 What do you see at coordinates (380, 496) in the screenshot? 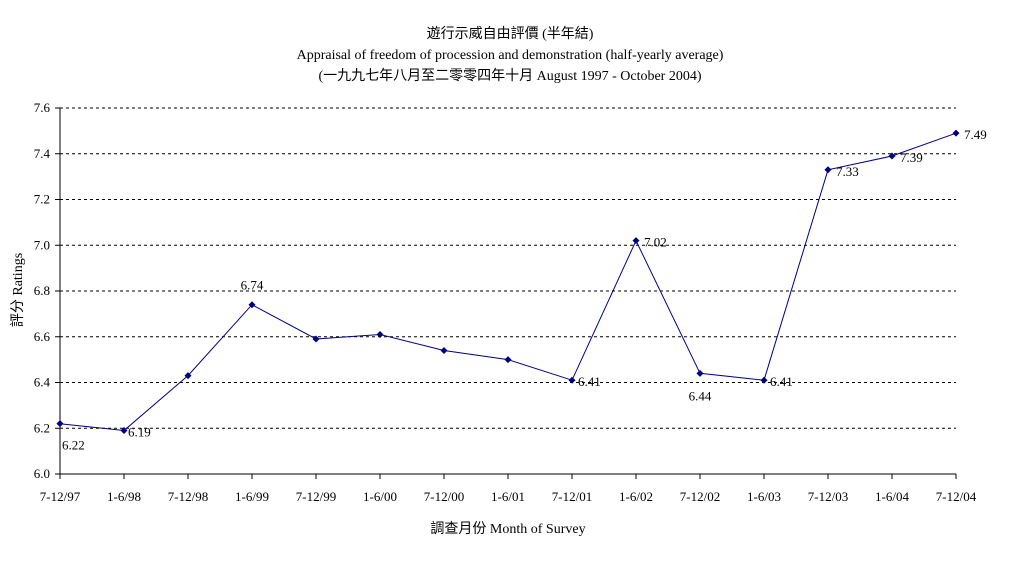
I see `x-tick-label: 1-6/00` at bounding box center [380, 496].